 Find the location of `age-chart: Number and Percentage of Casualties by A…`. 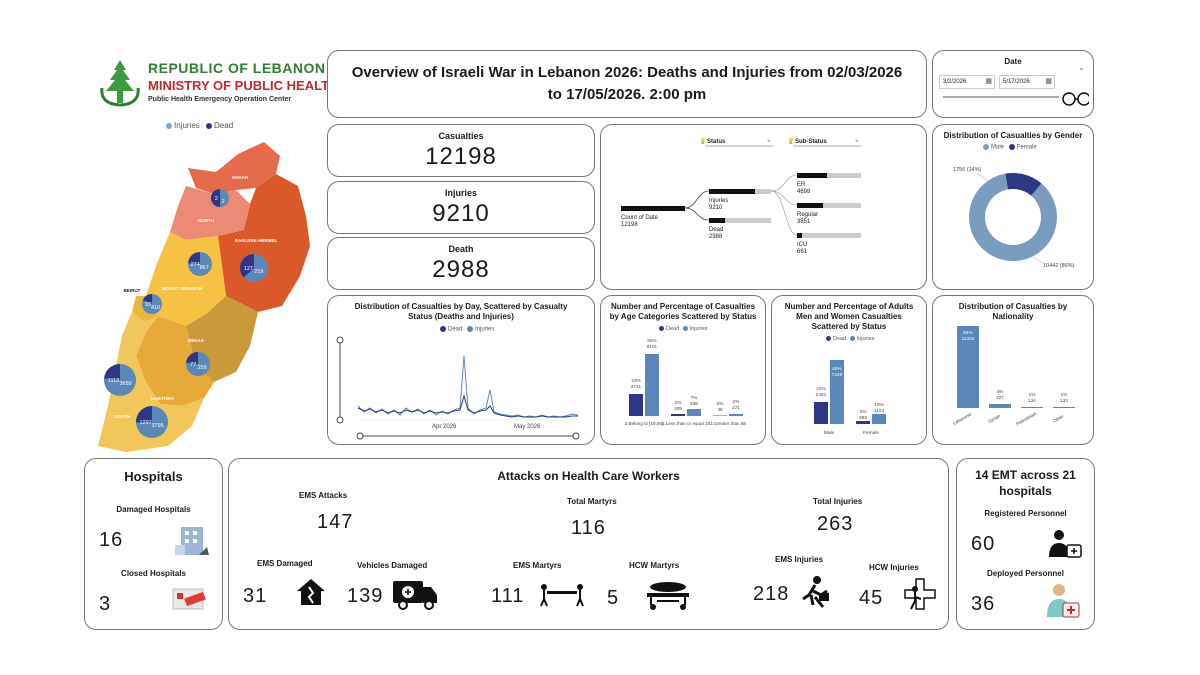

age-chart: Number and Percentage of Casualties by A… is located at coordinates (683, 370).